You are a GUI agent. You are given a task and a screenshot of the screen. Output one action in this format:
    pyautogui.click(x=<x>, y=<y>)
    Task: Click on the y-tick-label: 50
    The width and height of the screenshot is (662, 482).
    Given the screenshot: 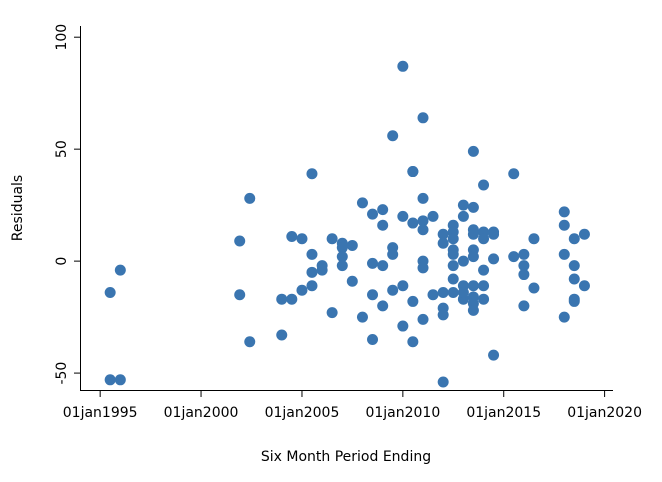 What is the action you would take?
    pyautogui.click(x=62, y=149)
    